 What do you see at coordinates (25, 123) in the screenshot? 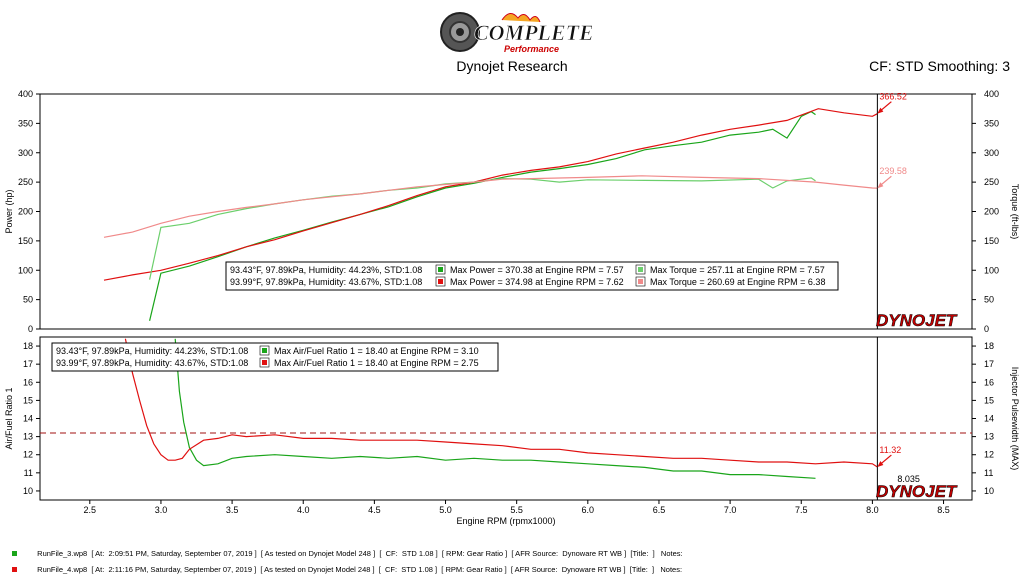
I see `y-tick-label: 350` at bounding box center [25, 123].